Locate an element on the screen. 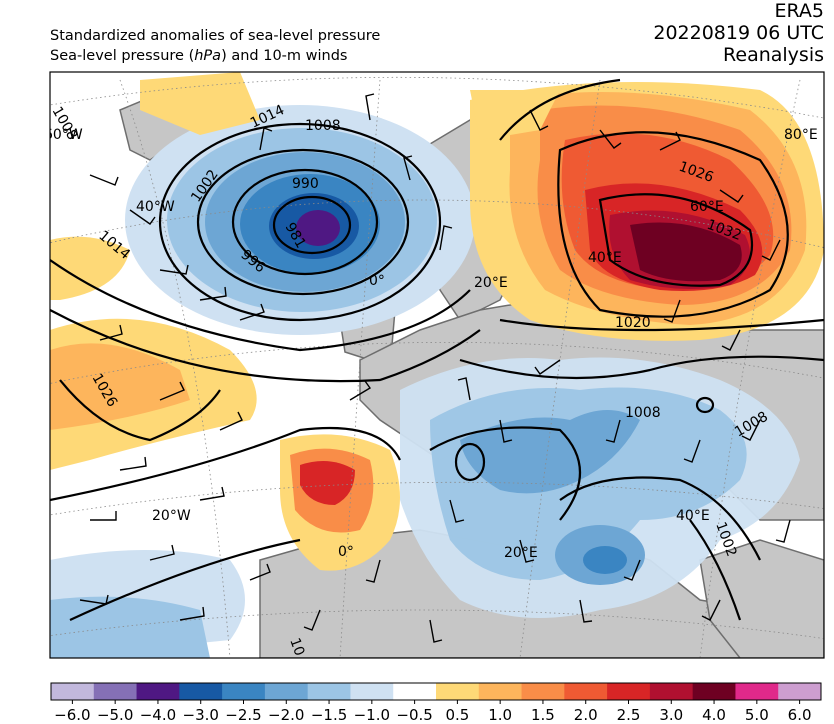 The width and height of the screenshot is (834, 724). lat-label-20n: 20°N is located at coordinates (23, 627).